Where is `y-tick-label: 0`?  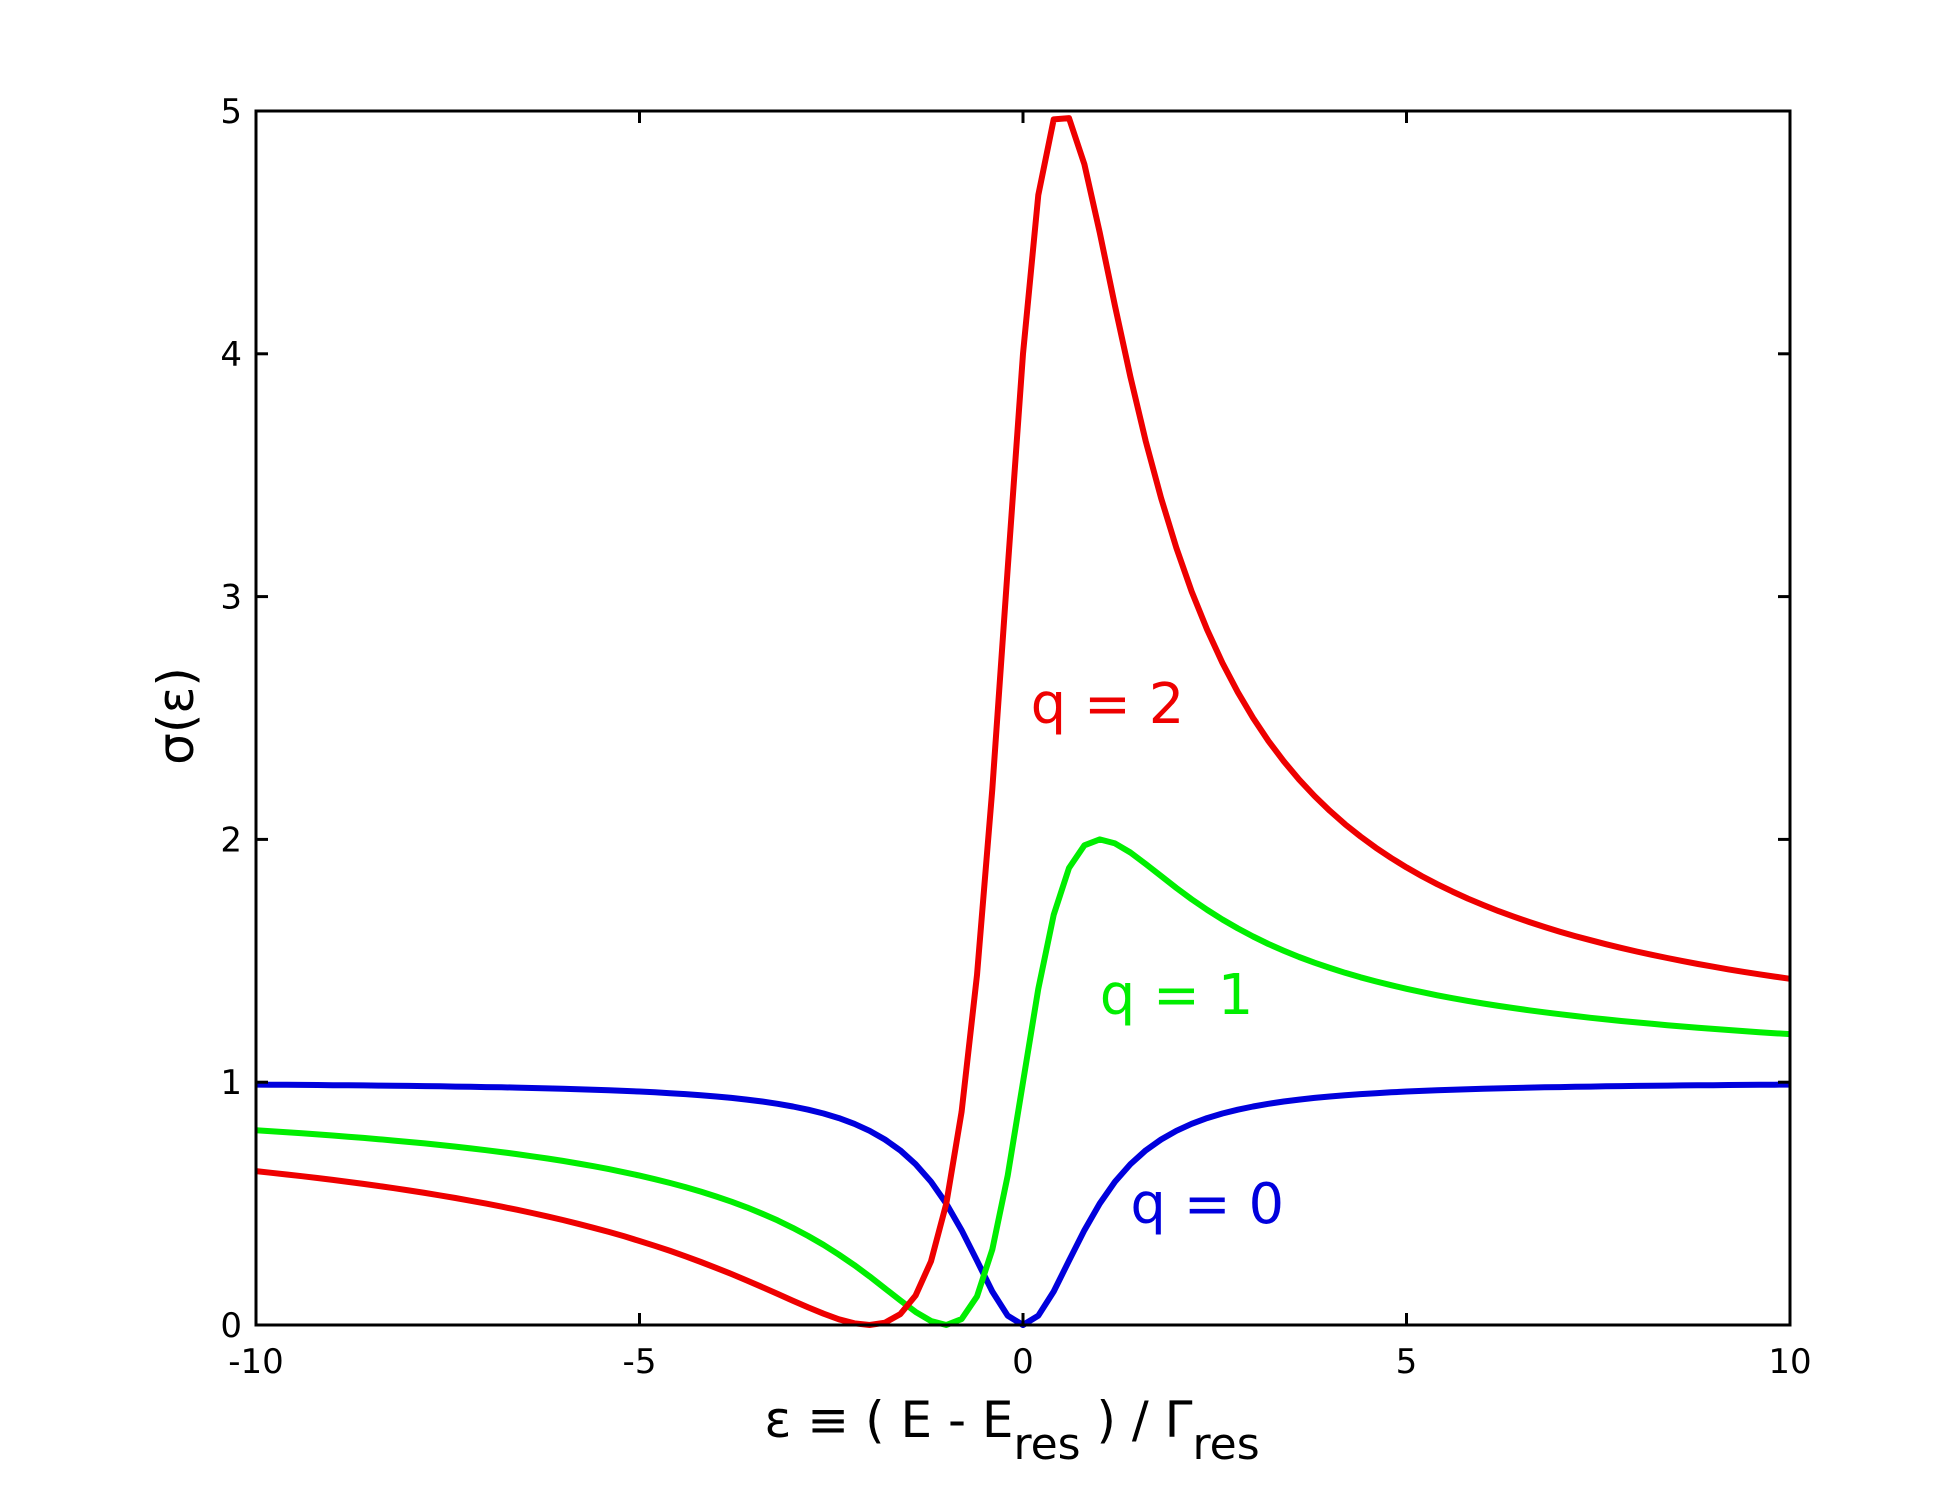 y-tick-label: 0 is located at coordinates (231, 1326).